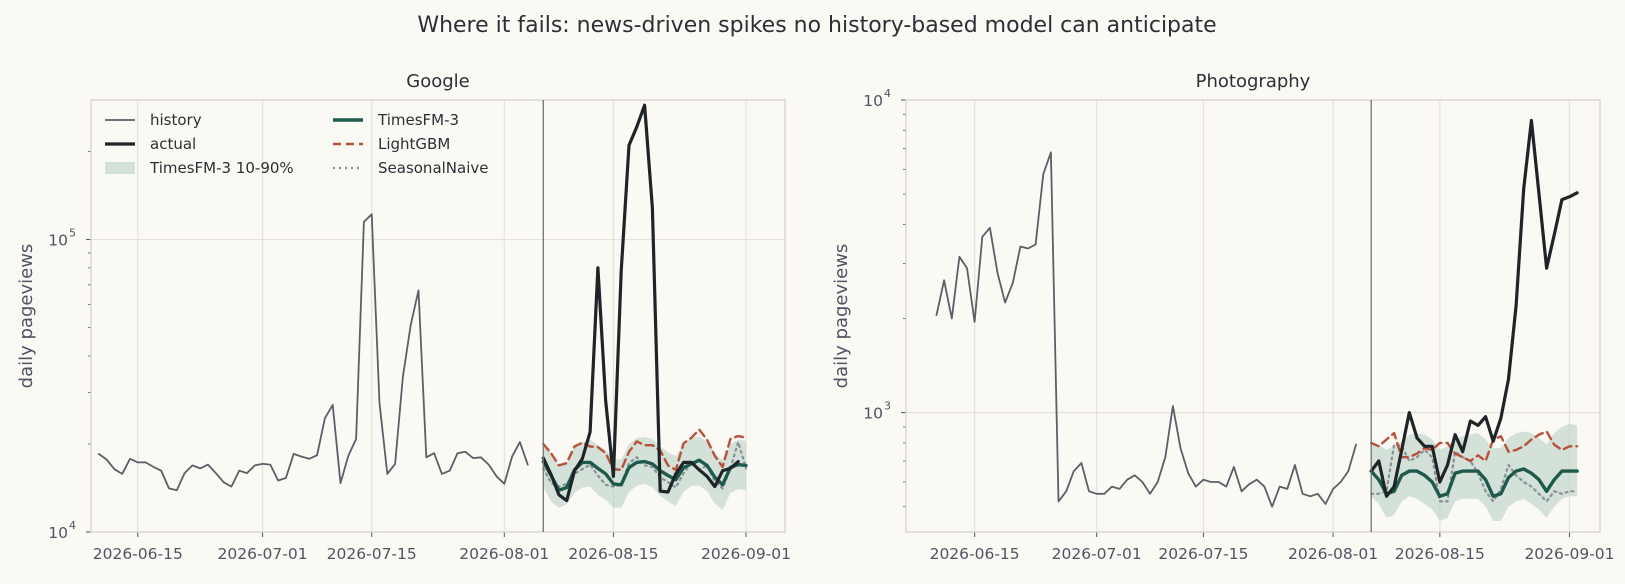  I want to click on legend-label: history, so click(176, 120).